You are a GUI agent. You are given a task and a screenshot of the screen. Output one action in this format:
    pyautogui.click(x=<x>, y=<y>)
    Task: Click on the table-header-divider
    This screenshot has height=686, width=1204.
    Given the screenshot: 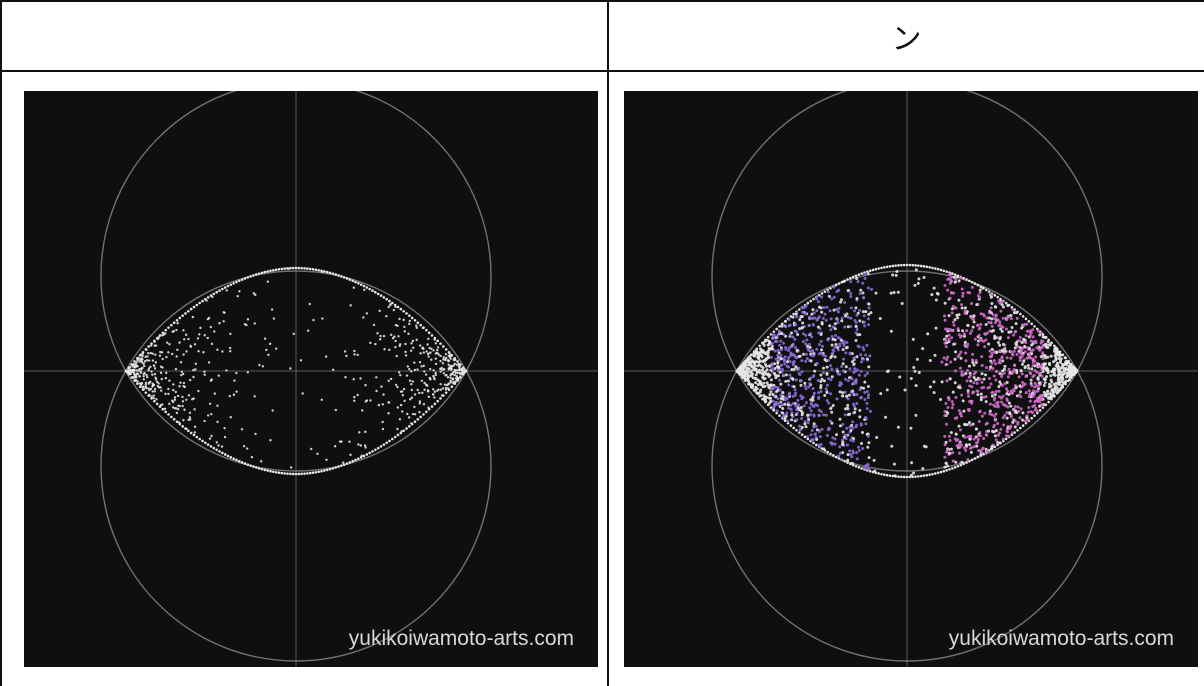 What is the action you would take?
    pyautogui.click(x=602, y=71)
    